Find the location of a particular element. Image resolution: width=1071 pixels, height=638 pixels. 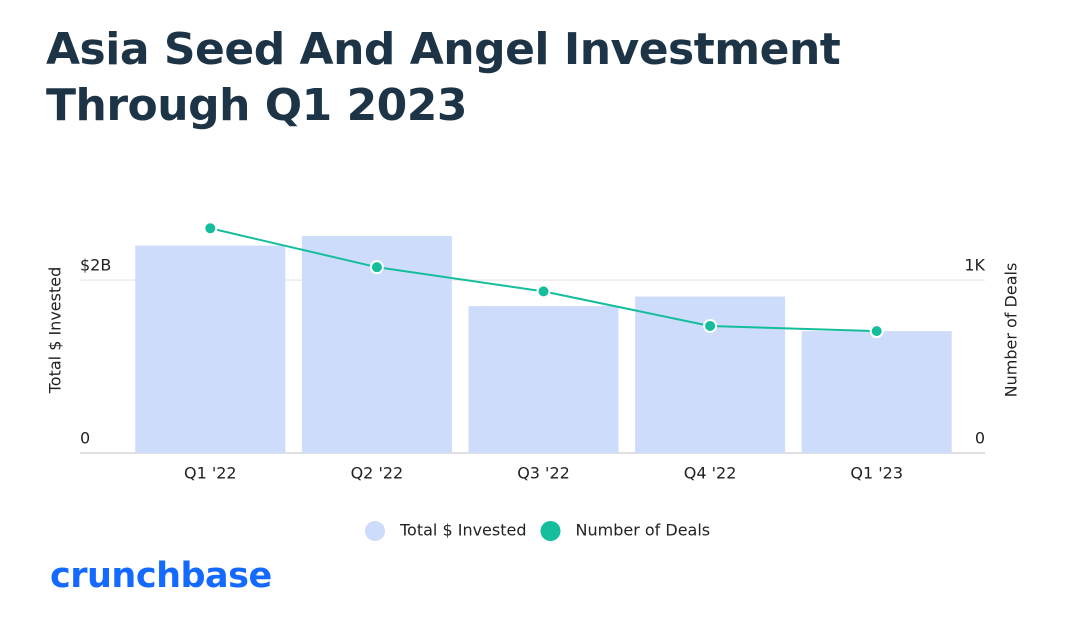

y2-axis-label: Number of Deals is located at coordinates (1011, 330).